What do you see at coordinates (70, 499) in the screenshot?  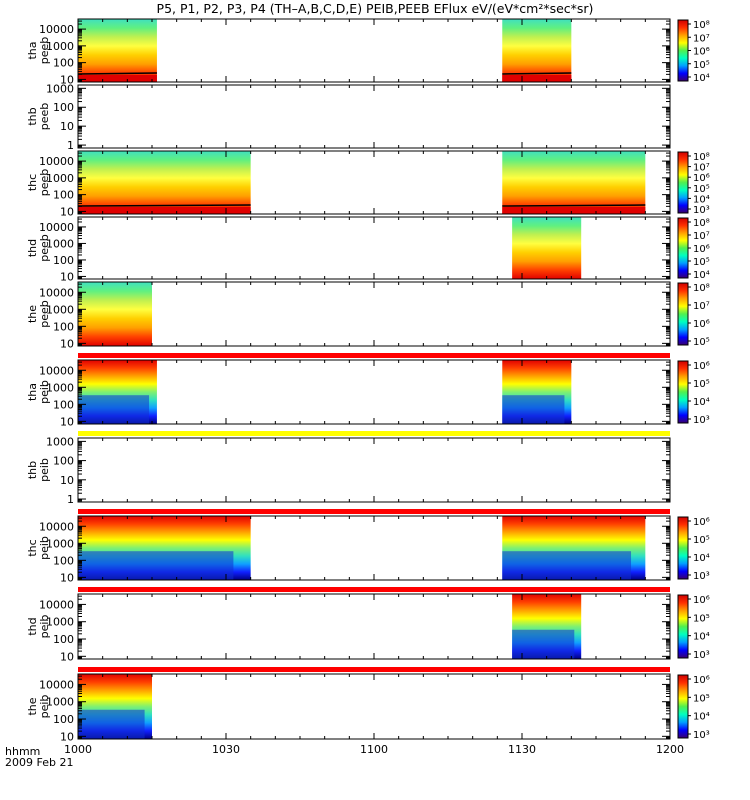 I see `y-tick-label: 1` at bounding box center [70, 499].